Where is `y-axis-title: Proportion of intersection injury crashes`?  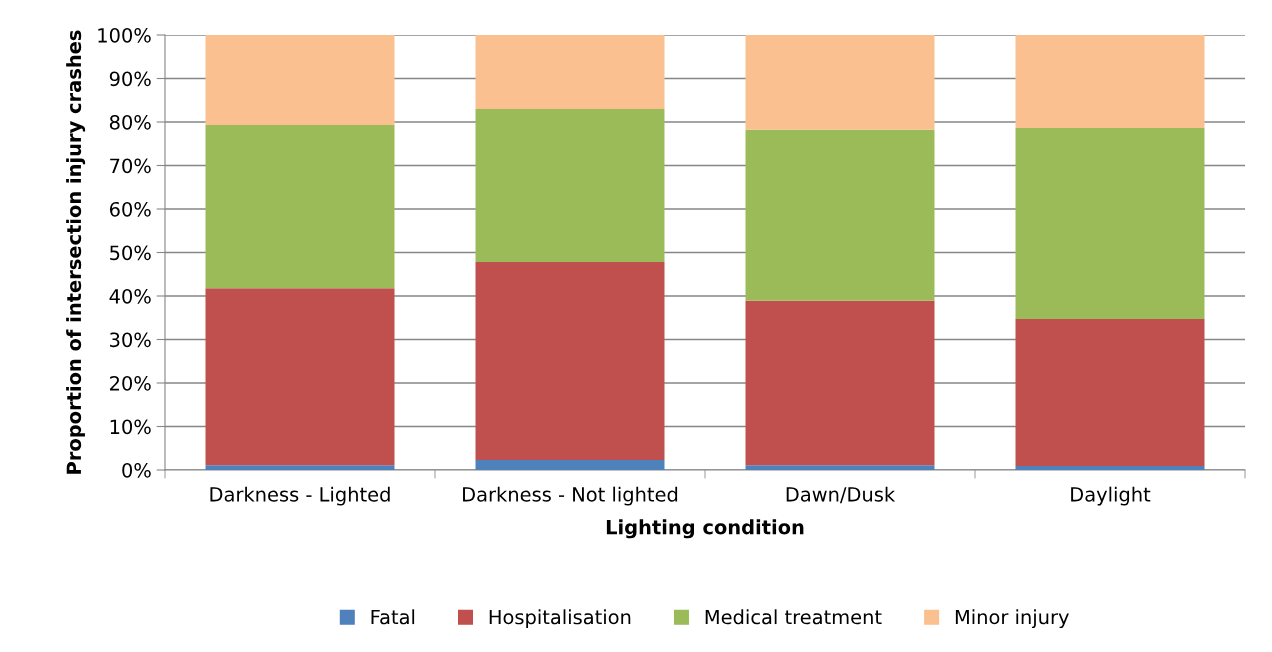 y-axis-title: Proportion of intersection injury crashes is located at coordinates (76, 252).